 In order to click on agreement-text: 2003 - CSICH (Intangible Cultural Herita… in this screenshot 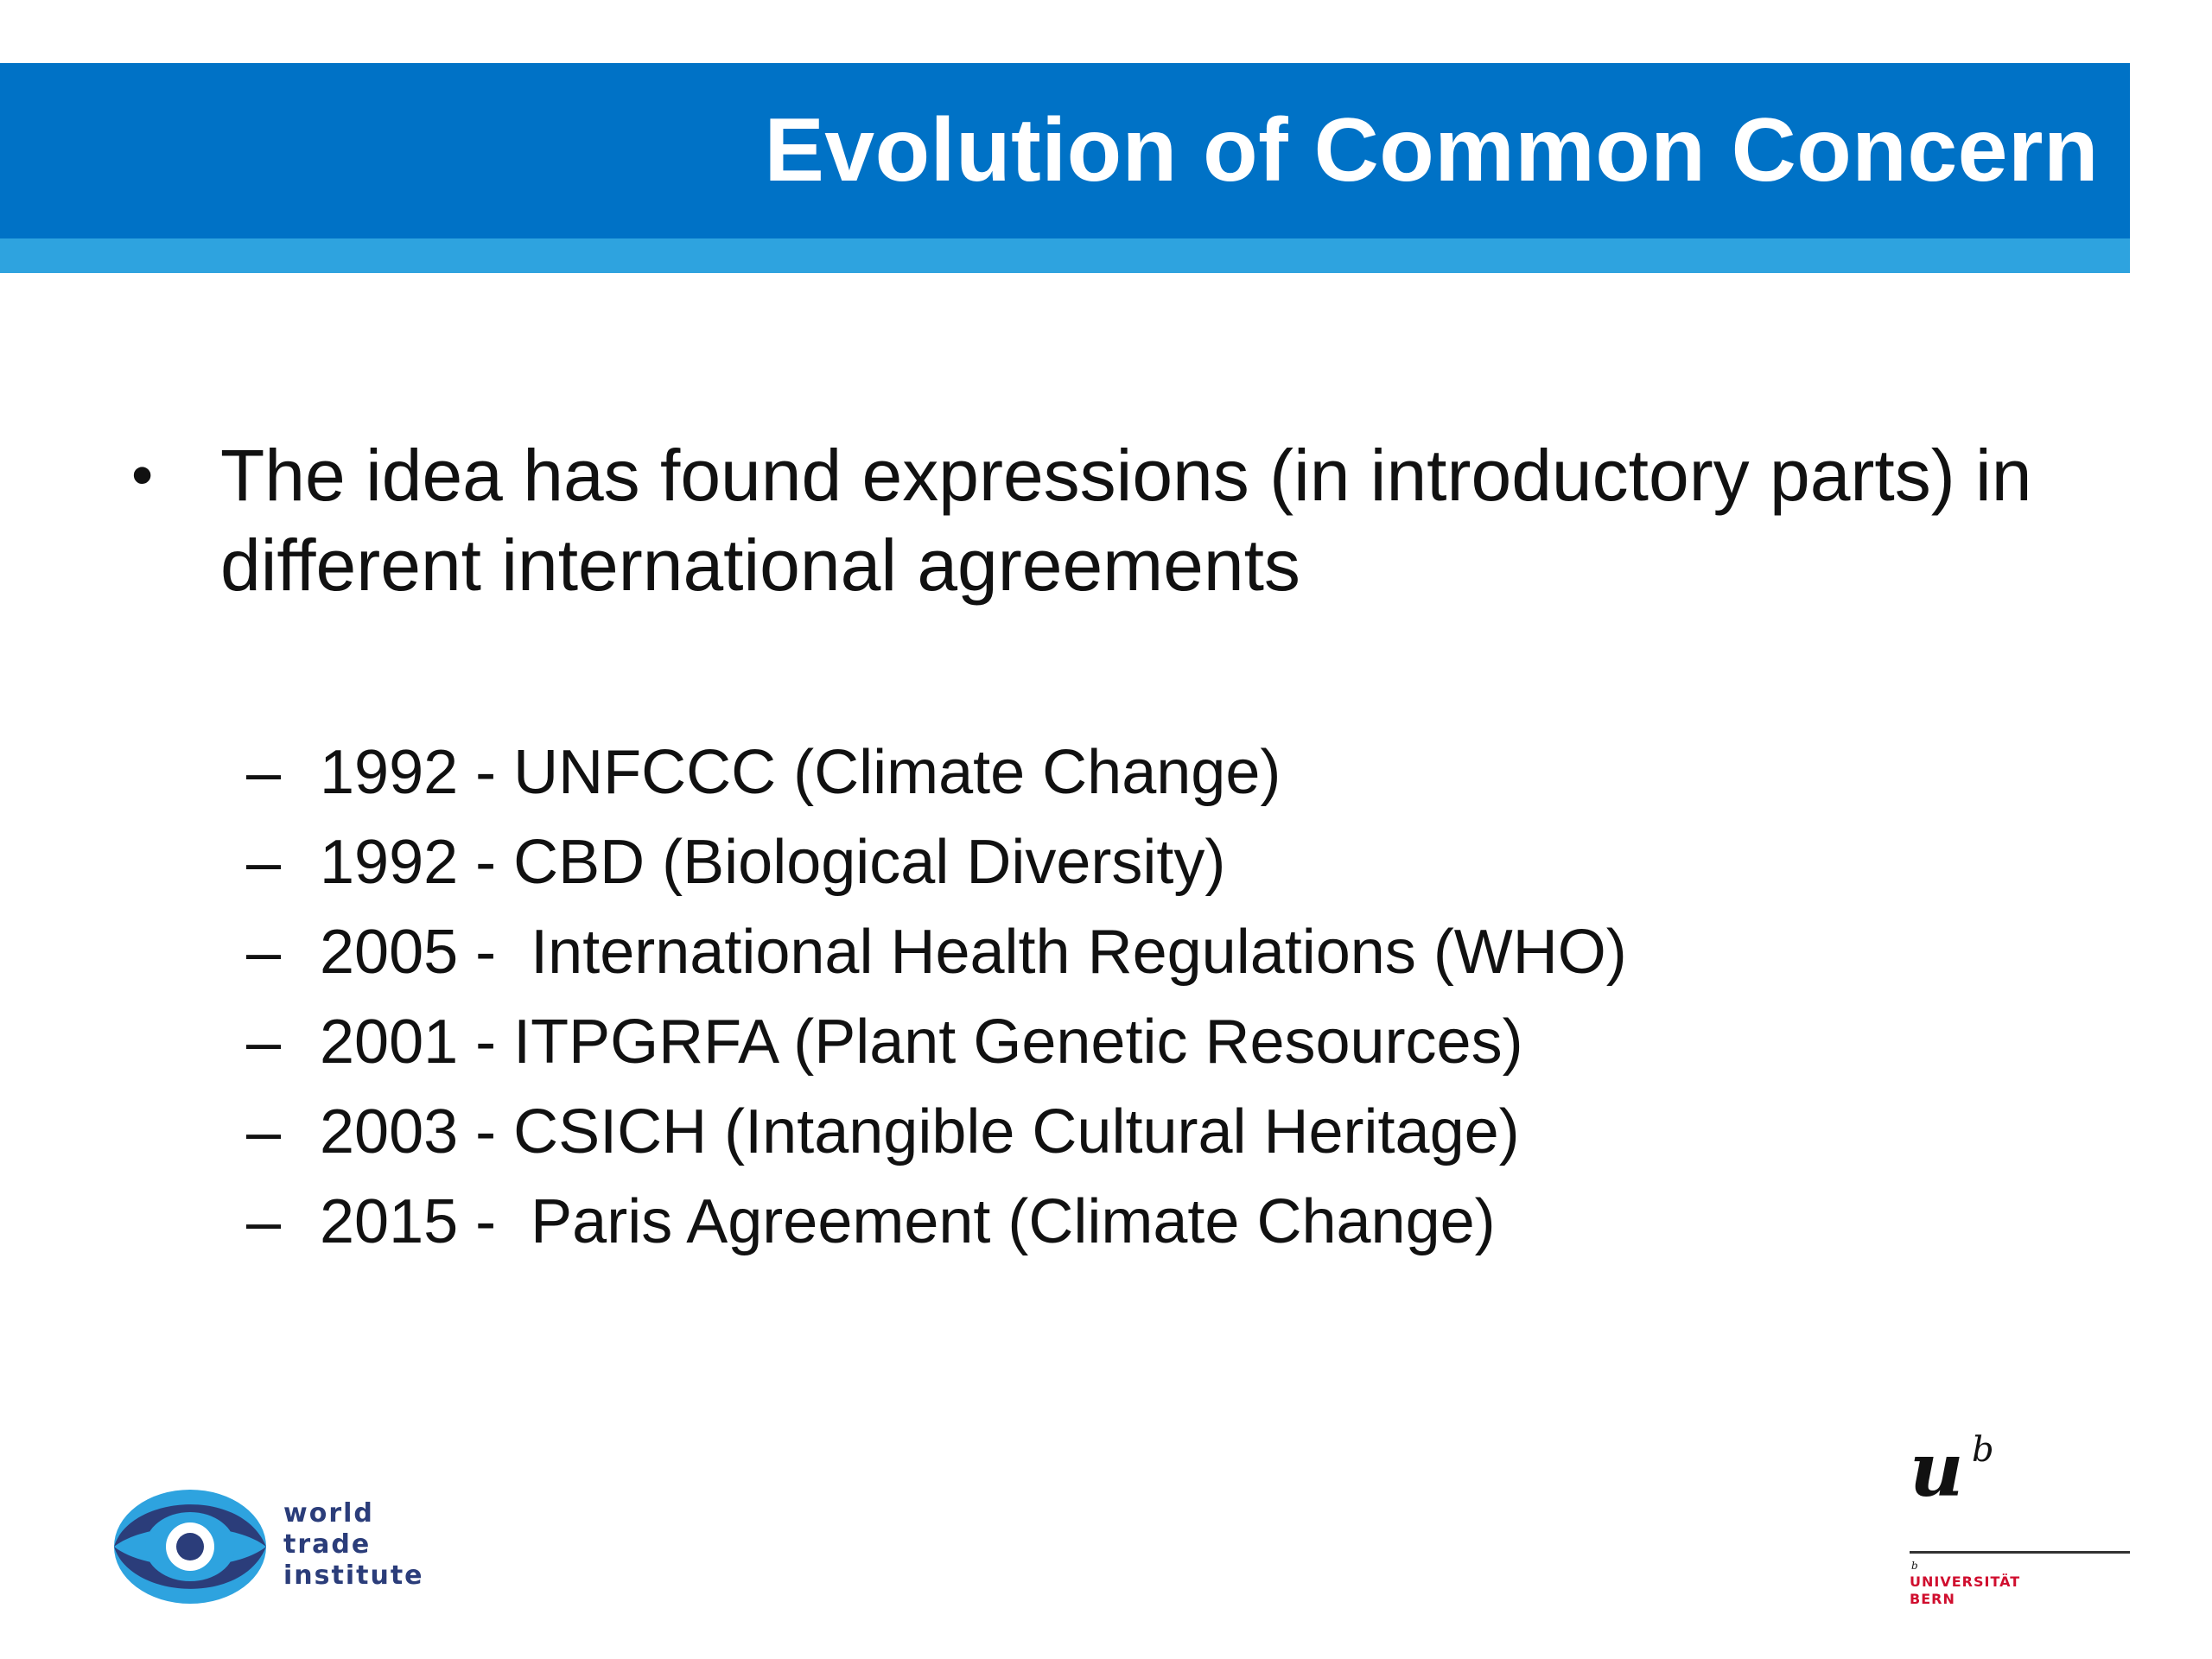, I will do `click(920, 1131)`.